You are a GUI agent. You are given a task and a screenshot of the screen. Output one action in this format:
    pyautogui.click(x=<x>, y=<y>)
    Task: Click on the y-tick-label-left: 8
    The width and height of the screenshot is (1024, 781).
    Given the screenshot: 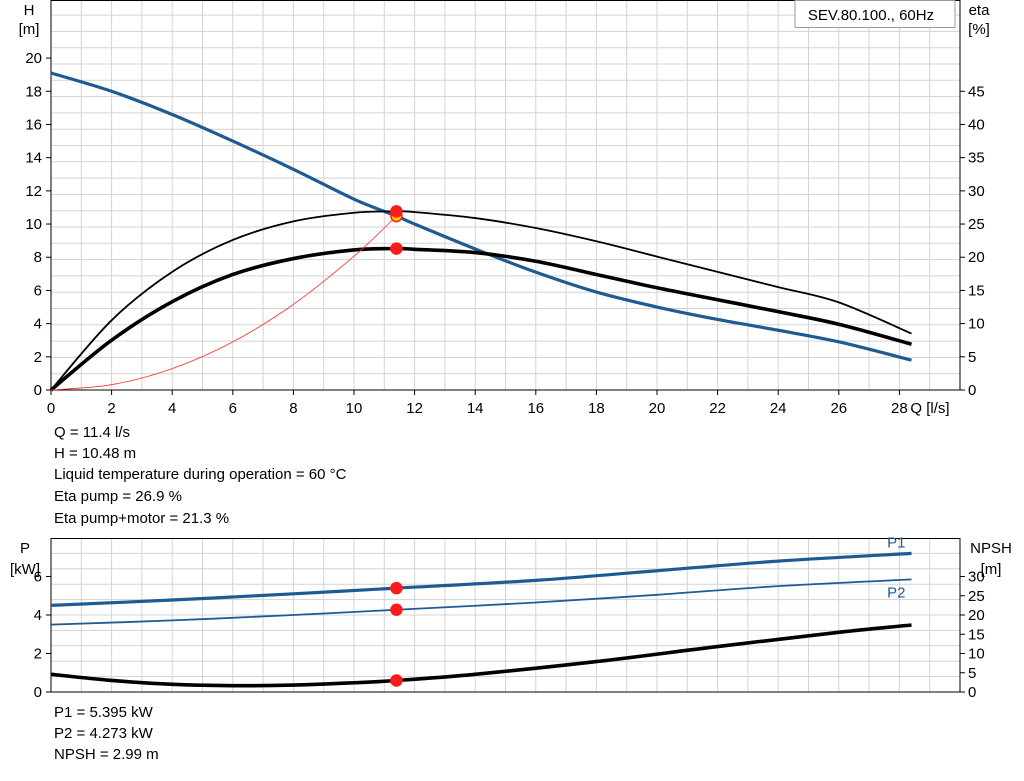 What is the action you would take?
    pyautogui.click(x=38, y=257)
    